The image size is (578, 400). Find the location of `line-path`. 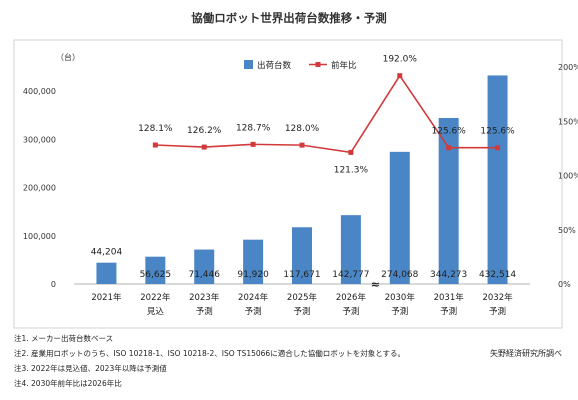

line-path is located at coordinates (326, 114).